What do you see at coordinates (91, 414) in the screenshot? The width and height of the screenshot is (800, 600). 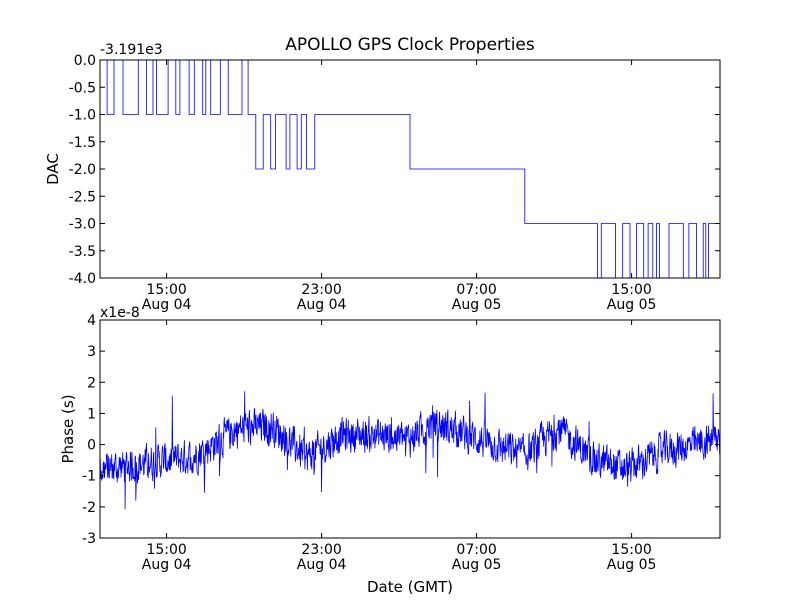 I see `y-tick-label: 1` at bounding box center [91, 414].